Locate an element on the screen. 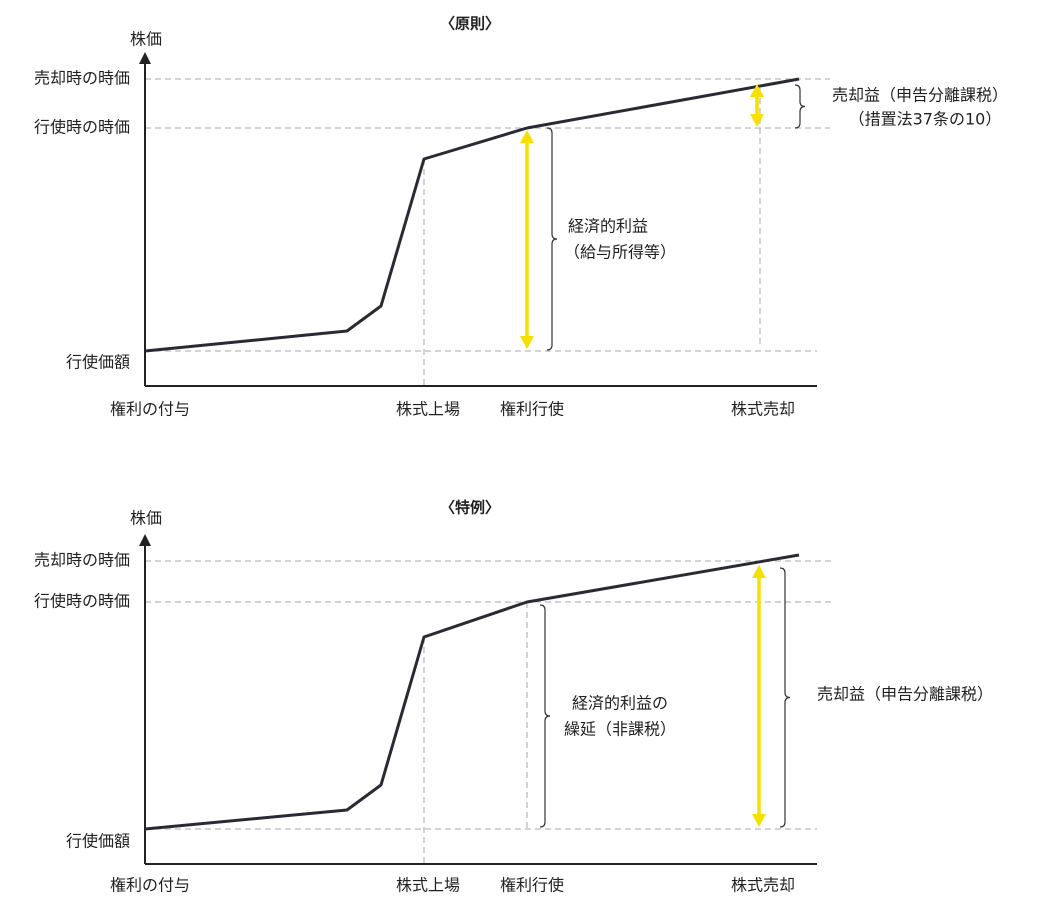 The width and height of the screenshot is (1037, 916). panel-title: 〈原則〉 is located at coordinates (470, 24).